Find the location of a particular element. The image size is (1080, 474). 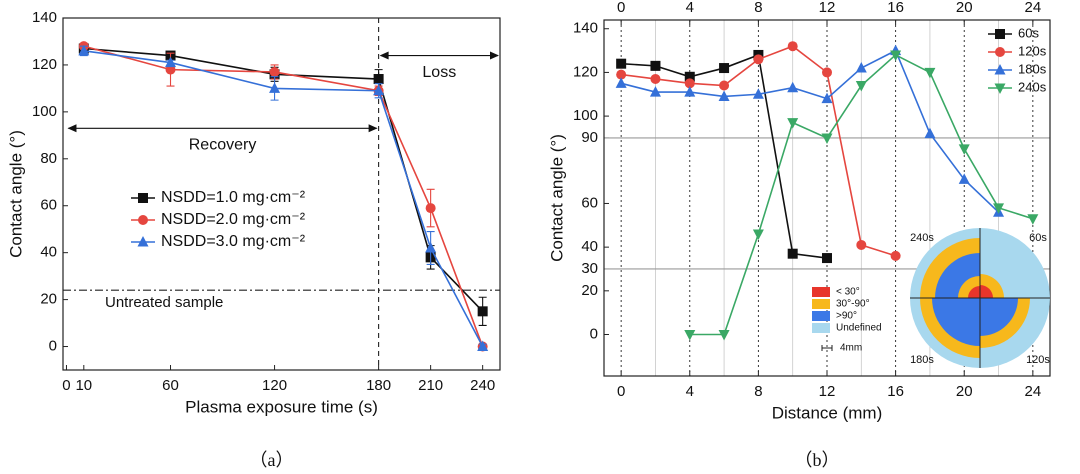

x-tick-label: 240 is located at coordinates (482, 385).